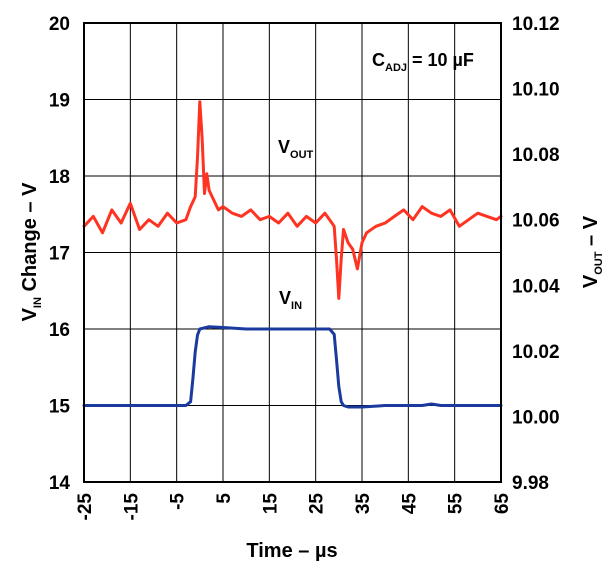 The height and width of the screenshot is (575, 613). I want to click on y-left-tick-label: 14, so click(60, 483).